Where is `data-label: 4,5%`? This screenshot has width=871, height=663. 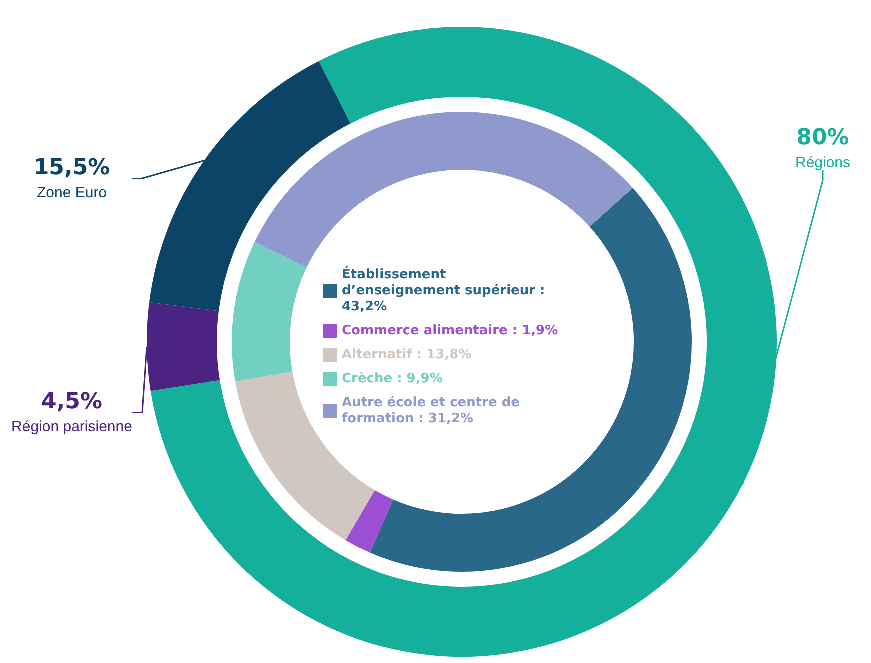
data-label: 4,5% is located at coordinates (72, 402).